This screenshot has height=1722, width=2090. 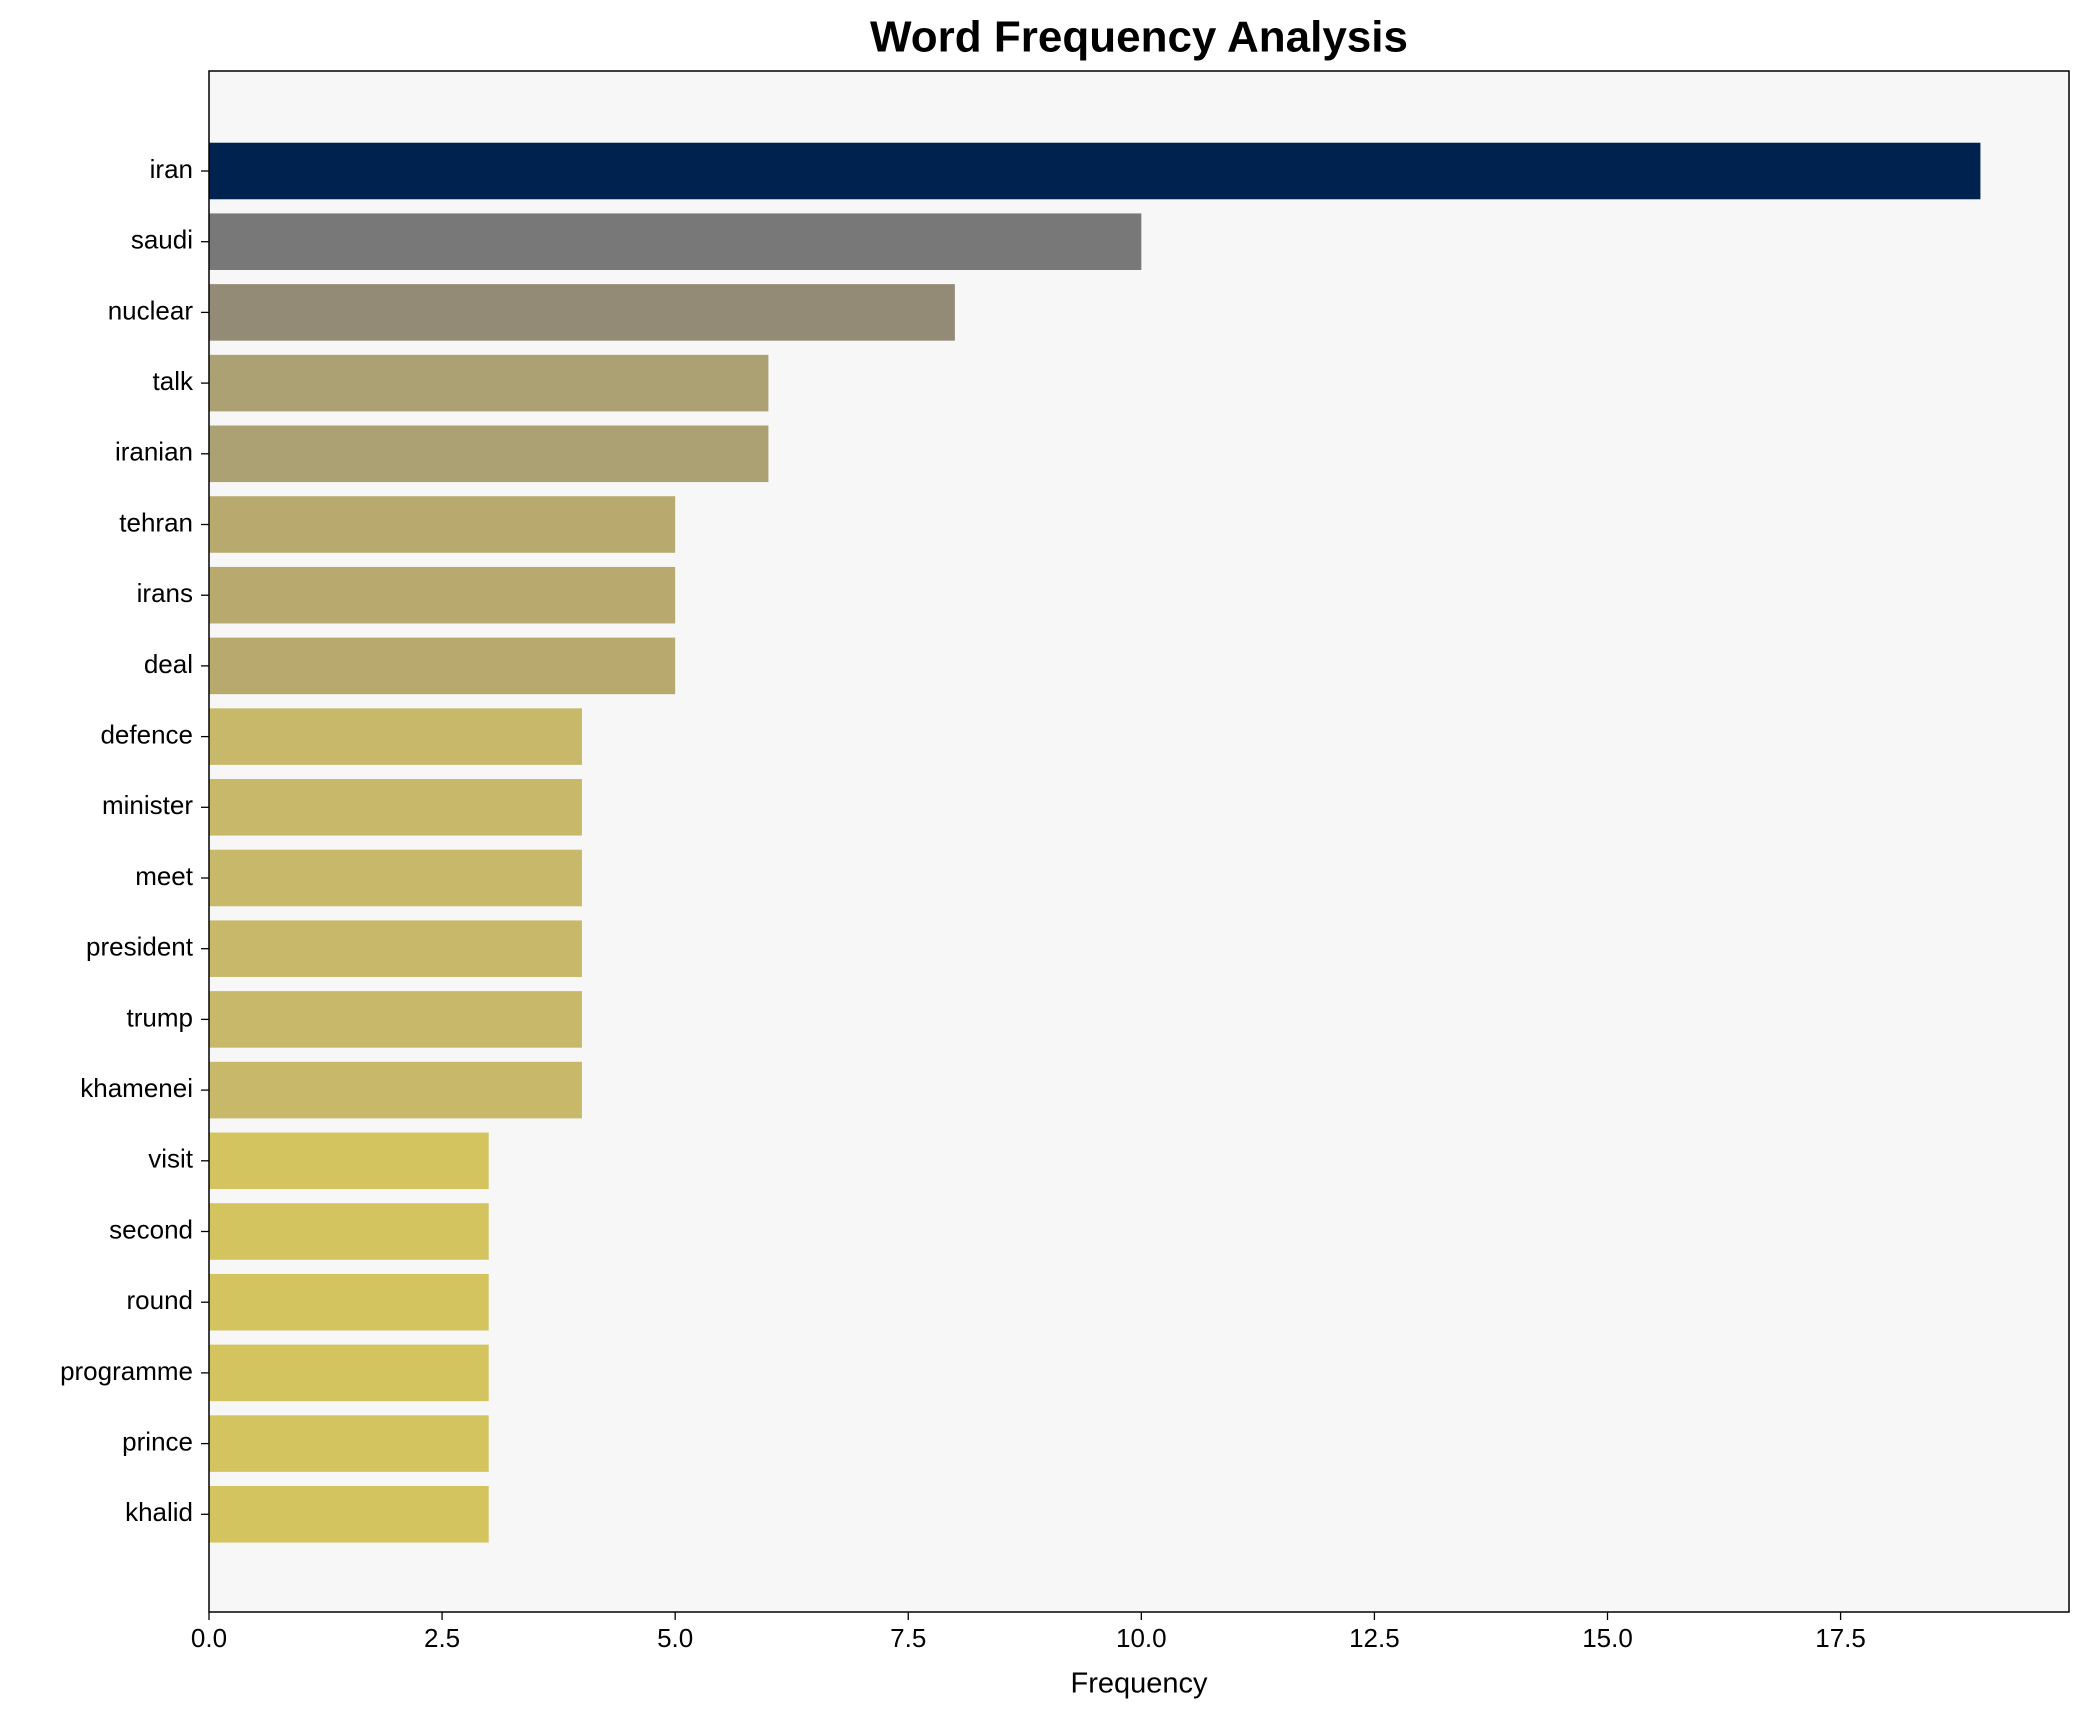 What do you see at coordinates (164, 876) in the screenshot?
I see `y-tick-label: meet` at bounding box center [164, 876].